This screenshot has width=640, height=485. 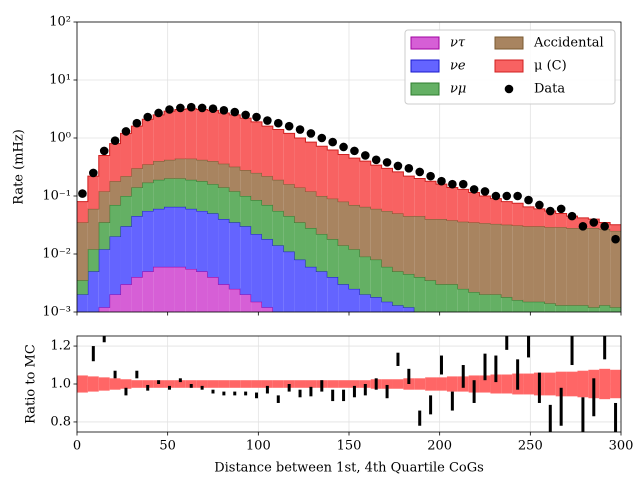 What do you see at coordinates (258, 446) in the screenshot?
I see `x-tick-label: 100` at bounding box center [258, 446].